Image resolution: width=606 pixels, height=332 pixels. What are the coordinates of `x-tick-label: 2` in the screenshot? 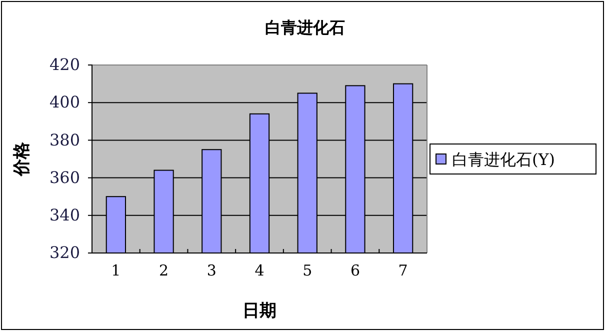 It's located at (164, 271).